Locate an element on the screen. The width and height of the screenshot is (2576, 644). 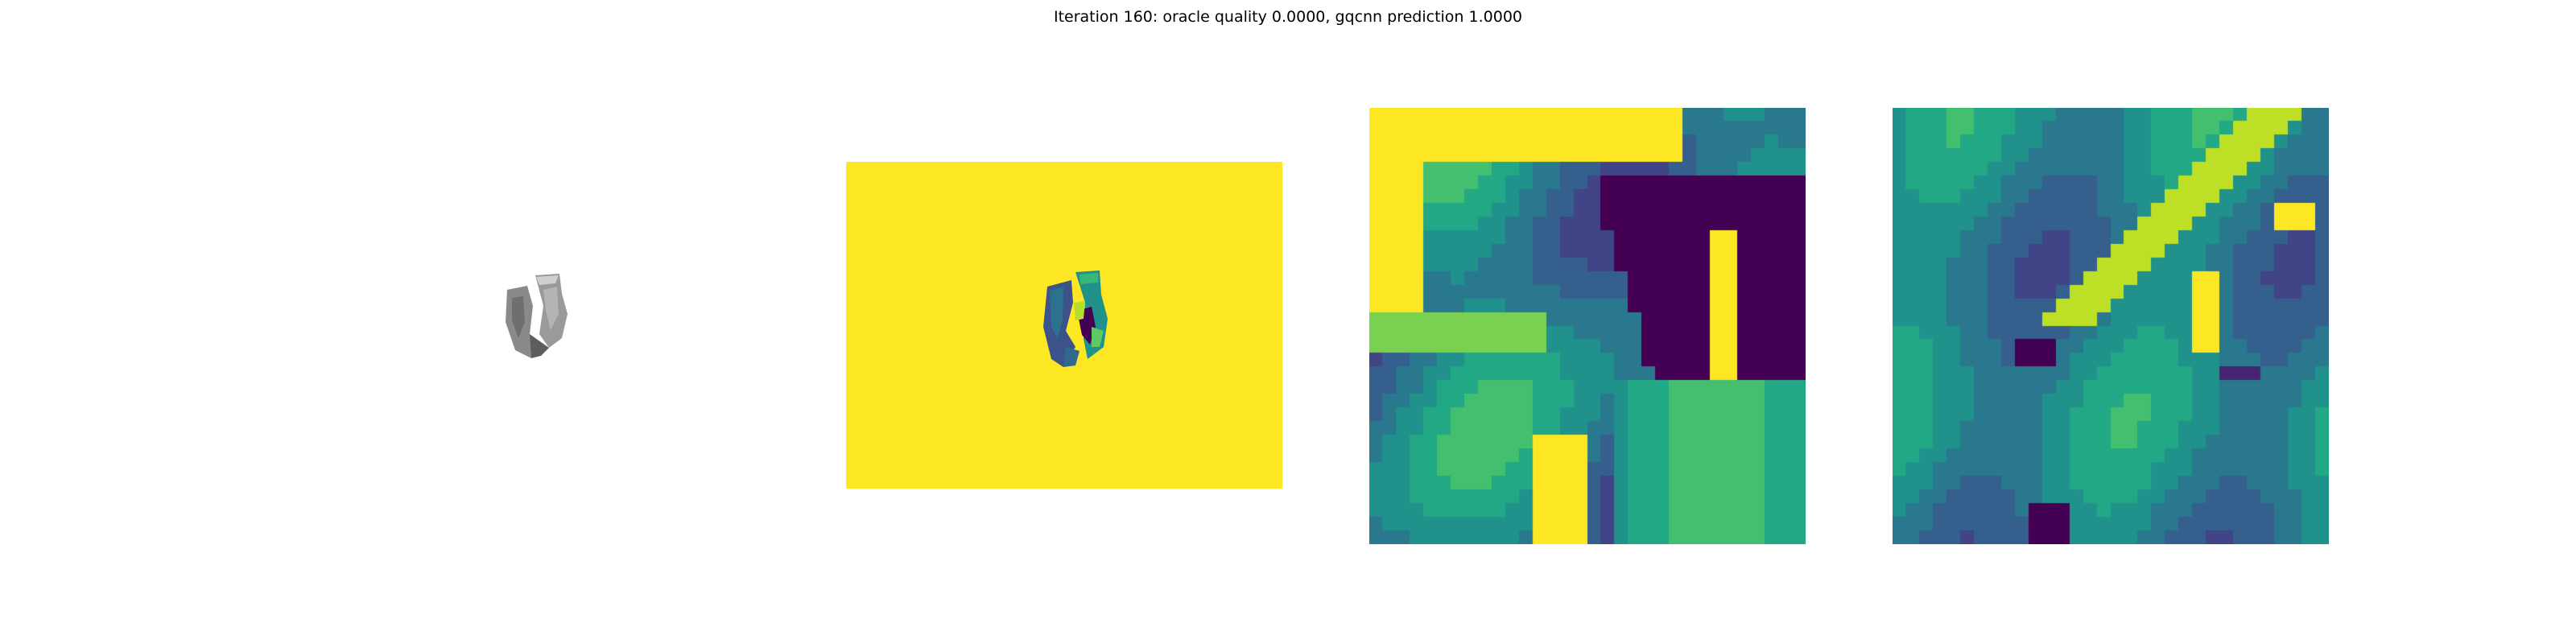
depth-image is located at coordinates (1064, 325).